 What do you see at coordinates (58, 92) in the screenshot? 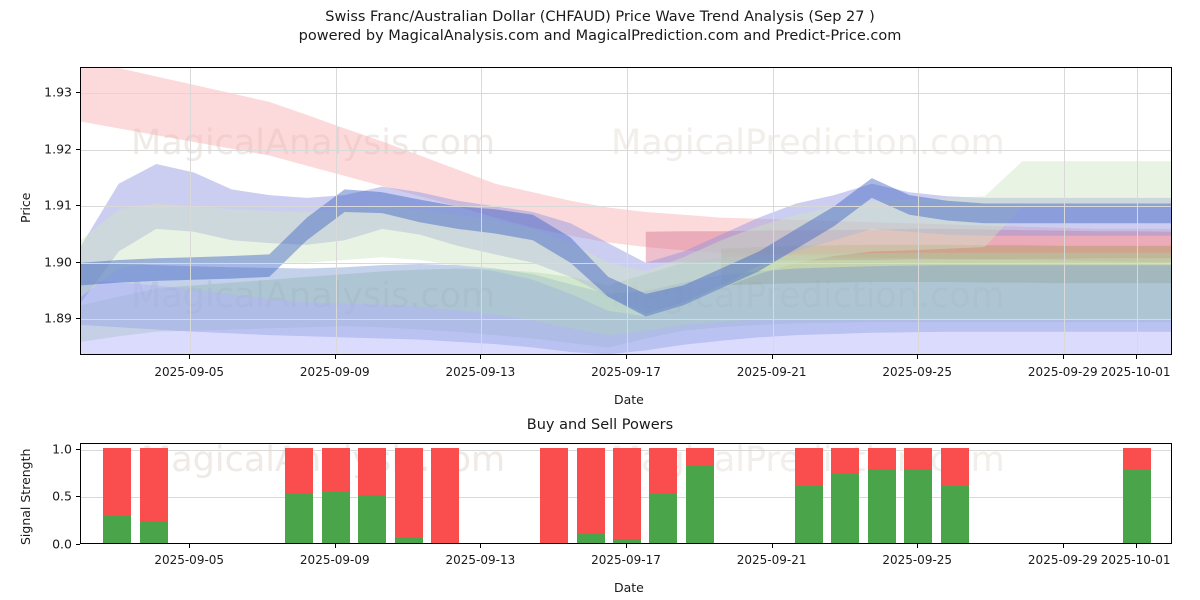
I see `price-y-tick-label: 1.93` at bounding box center [58, 92].